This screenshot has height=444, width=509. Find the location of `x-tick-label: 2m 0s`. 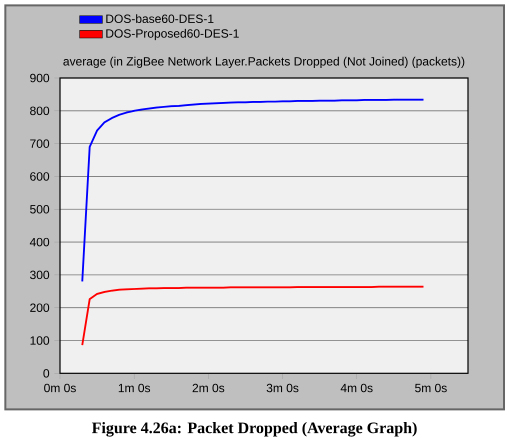

x-tick-label: 2m 0s is located at coordinates (208, 388).